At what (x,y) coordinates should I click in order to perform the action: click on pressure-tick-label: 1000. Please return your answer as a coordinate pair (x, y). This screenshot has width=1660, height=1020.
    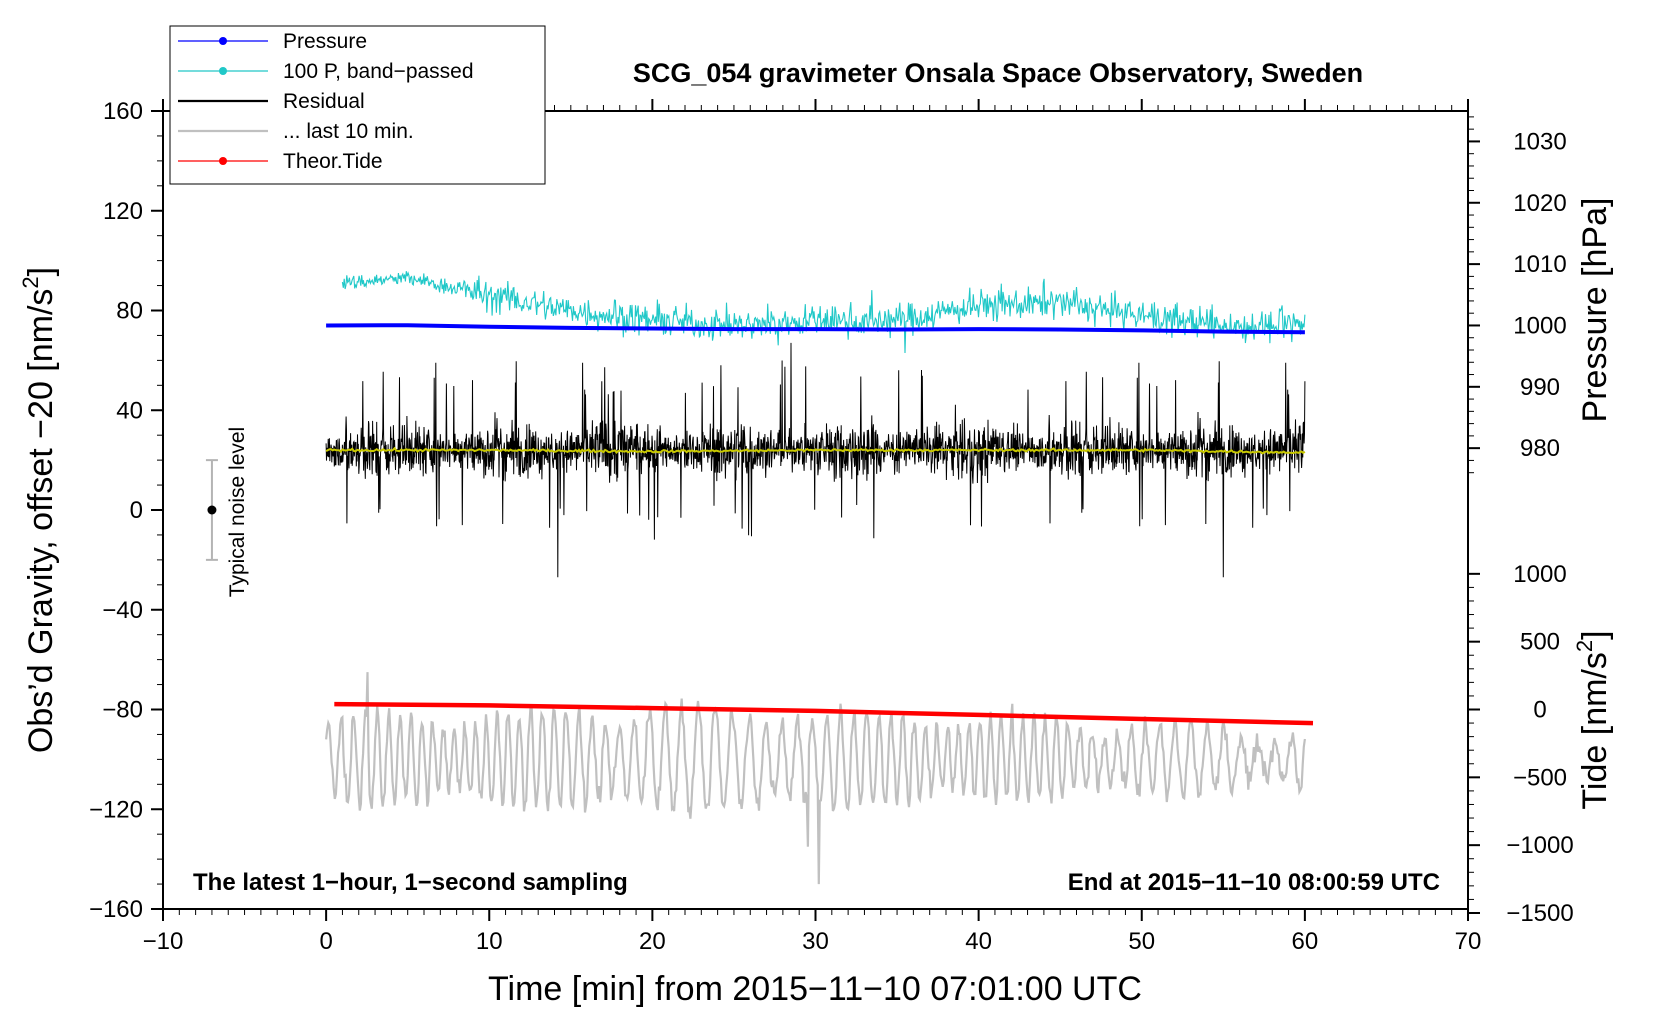
    Looking at the image, I should click on (1539, 325).